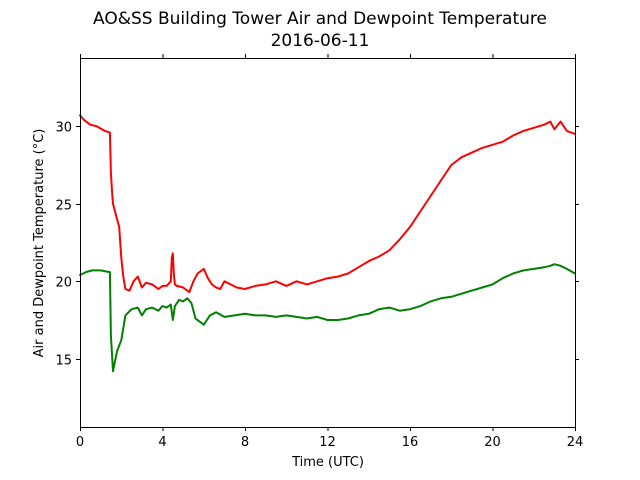 This screenshot has height=480, width=640. Describe the element at coordinates (63, 128) in the screenshot. I see `y-tick-label: 30` at that location.